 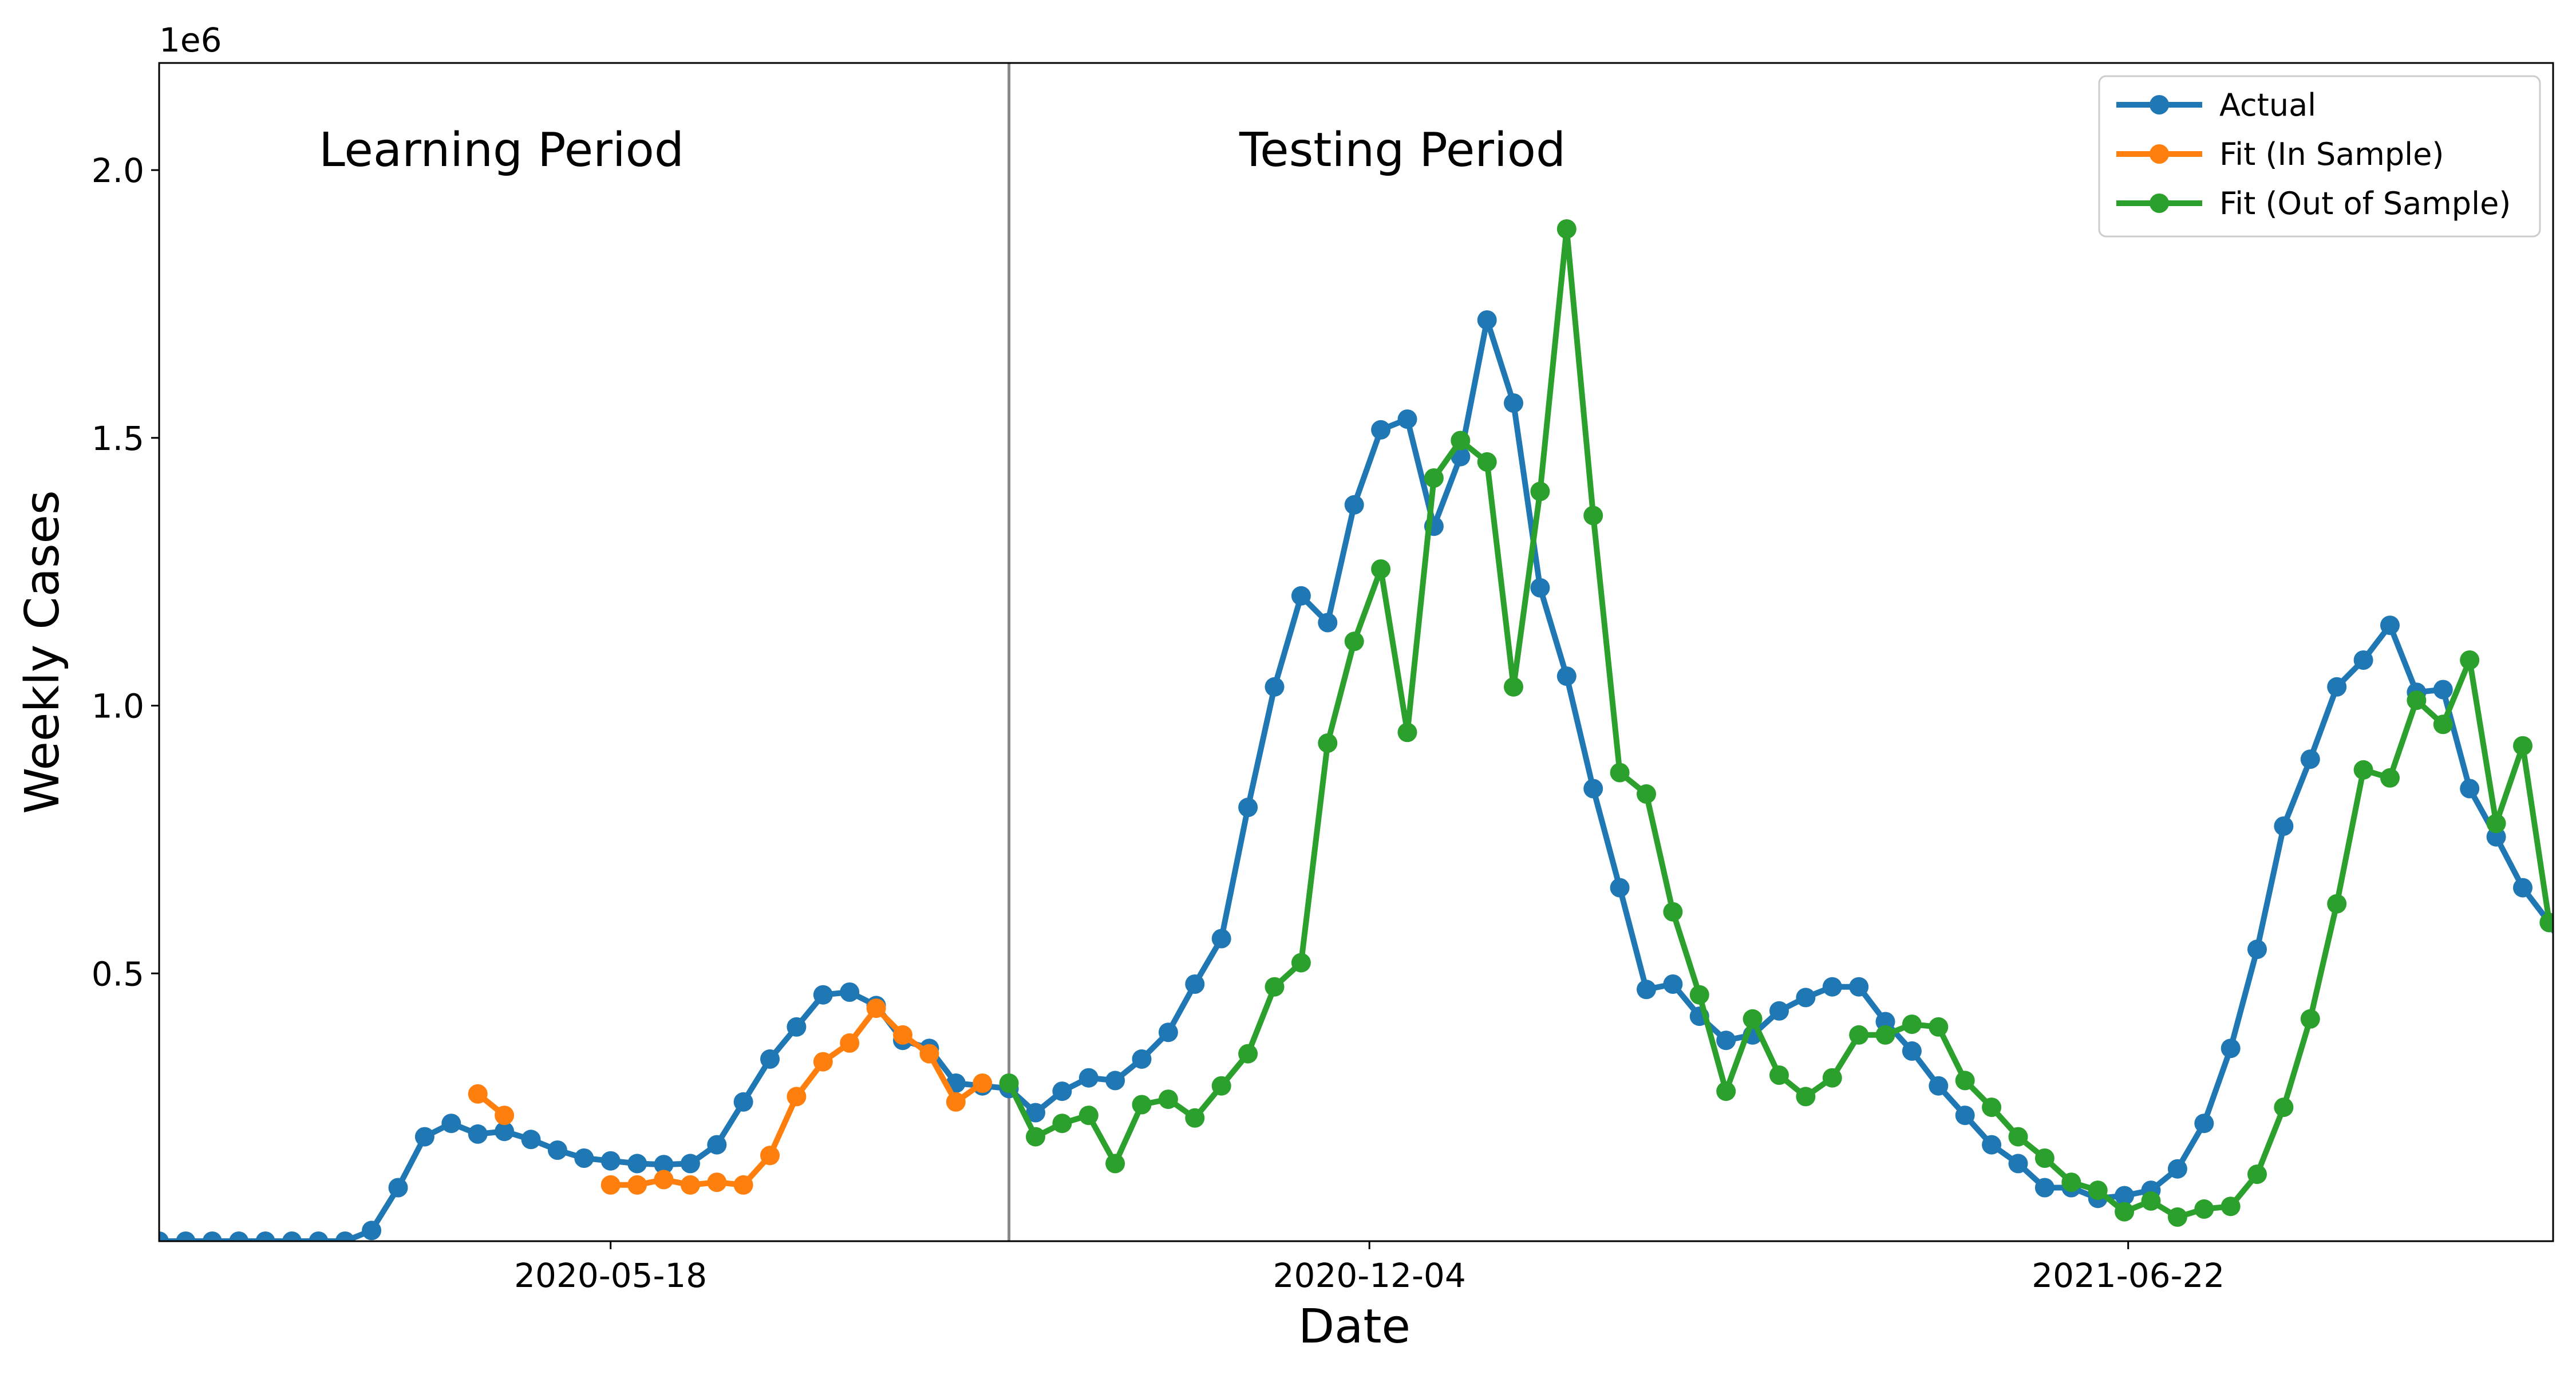 I want to click on legend-entry: Fit (In Sample), so click(x=2331, y=154).